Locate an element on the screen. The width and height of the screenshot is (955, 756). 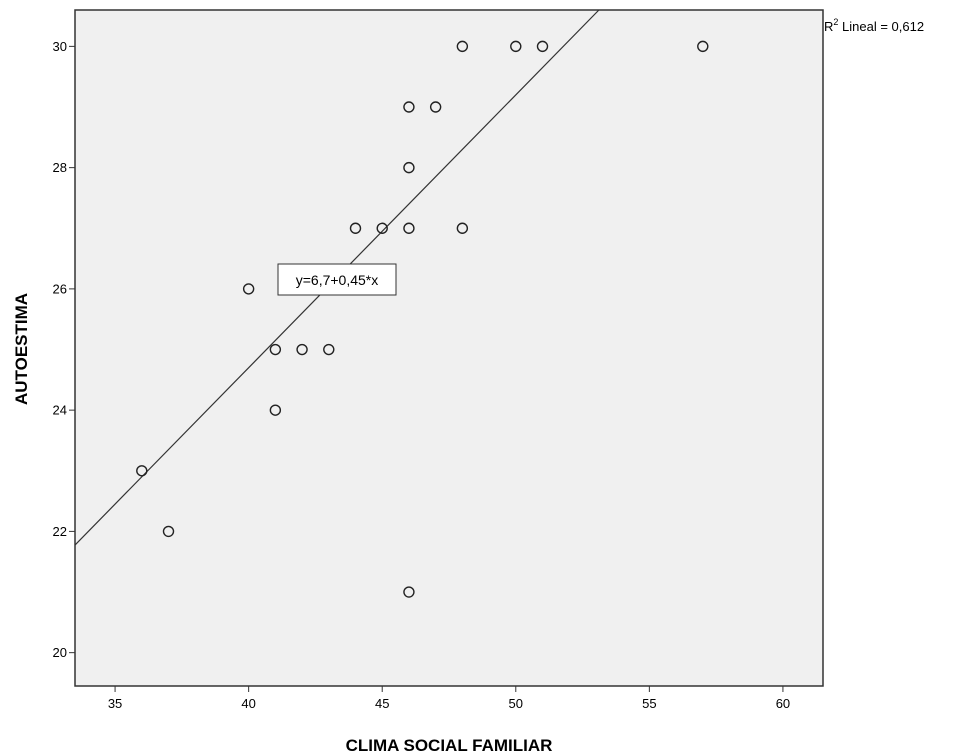
y-tick-label: 28 is located at coordinates (60, 167).